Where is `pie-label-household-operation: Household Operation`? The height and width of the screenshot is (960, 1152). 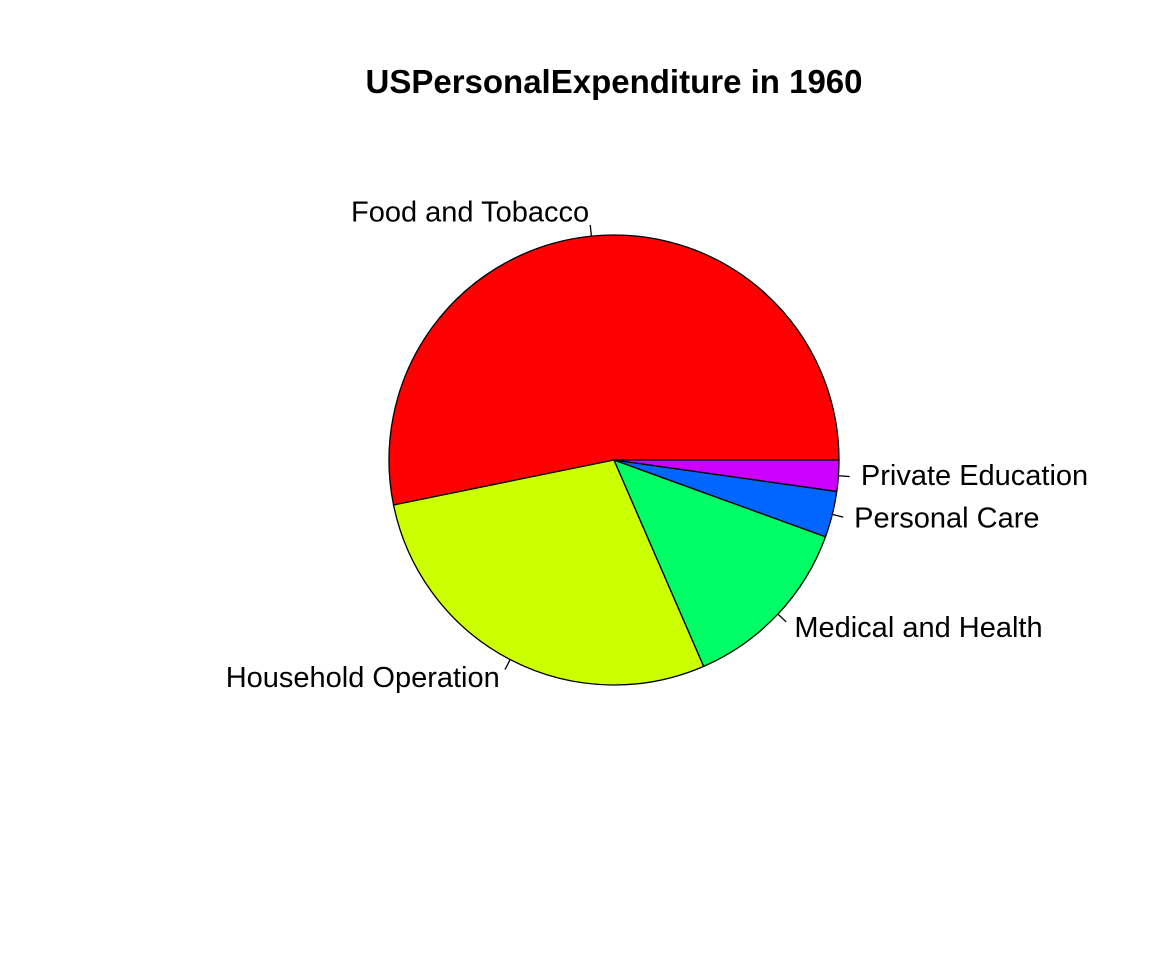 pie-label-household-operation: Household Operation is located at coordinates (363, 678).